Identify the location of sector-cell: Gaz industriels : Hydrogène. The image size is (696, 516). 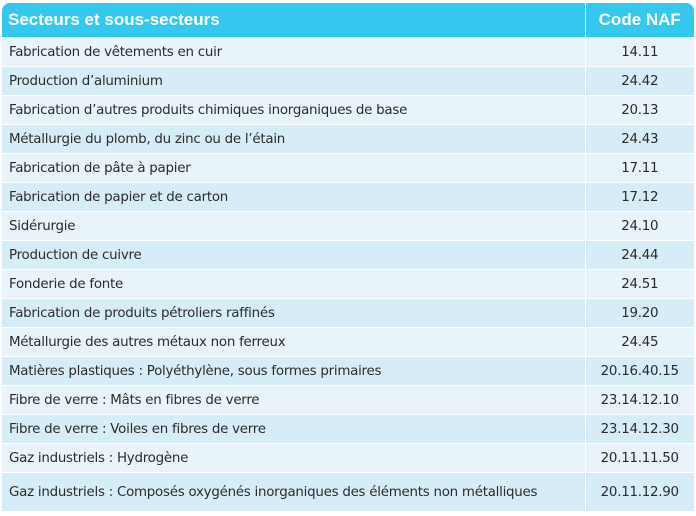
(294, 458).